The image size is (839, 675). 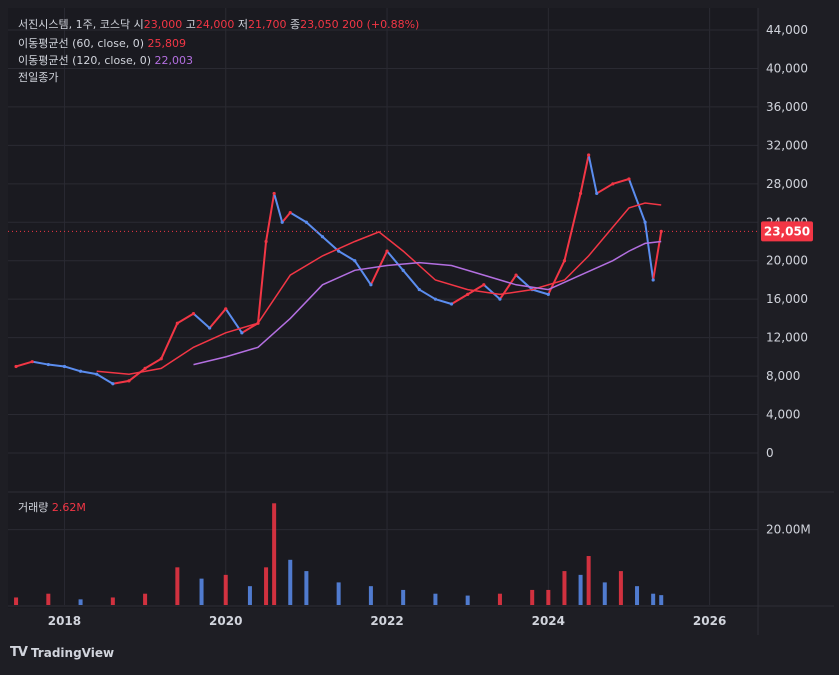 What do you see at coordinates (38, 78) in the screenshot?
I see `prev-close-legend: 전일종가` at bounding box center [38, 78].